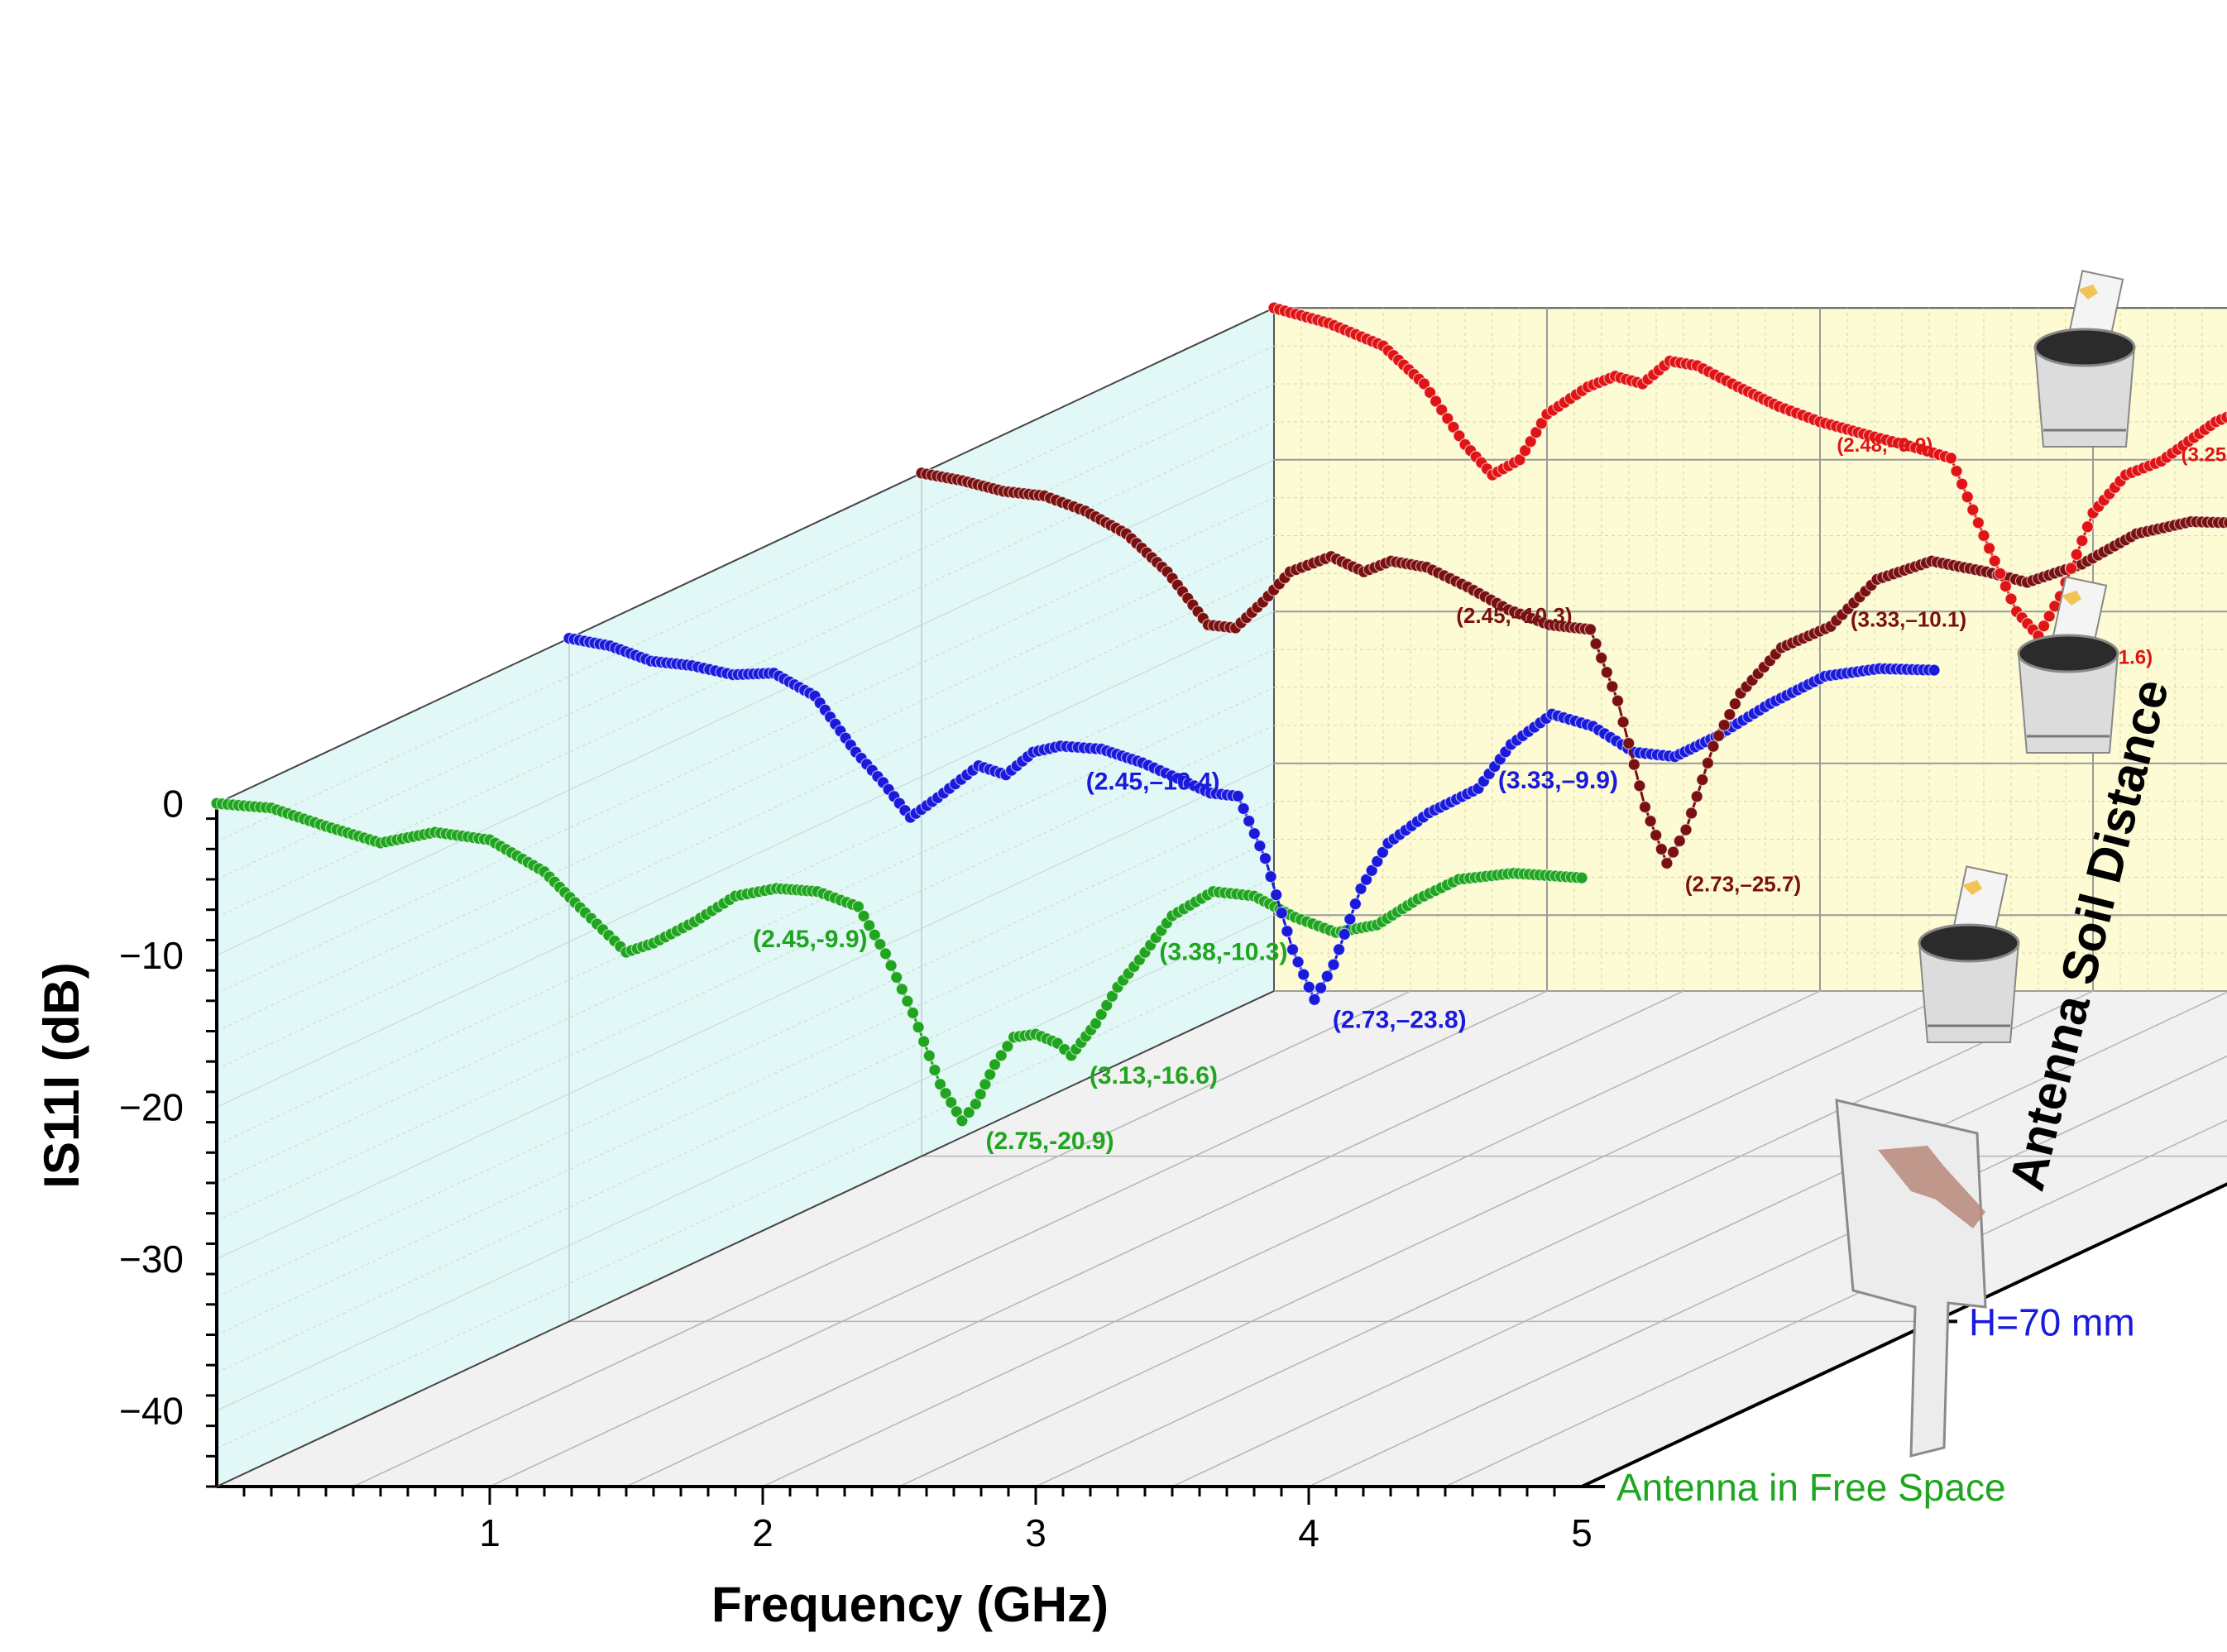 The image size is (2227, 1652). Describe the element at coordinates (151, 1106) in the screenshot. I see `y-tick-label: −20` at that location.